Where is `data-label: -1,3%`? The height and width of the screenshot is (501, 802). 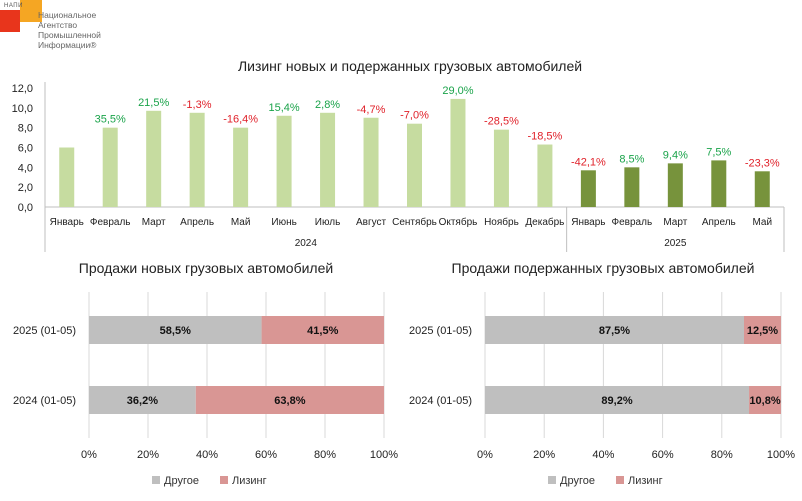 data-label: -1,3% is located at coordinates (197, 105).